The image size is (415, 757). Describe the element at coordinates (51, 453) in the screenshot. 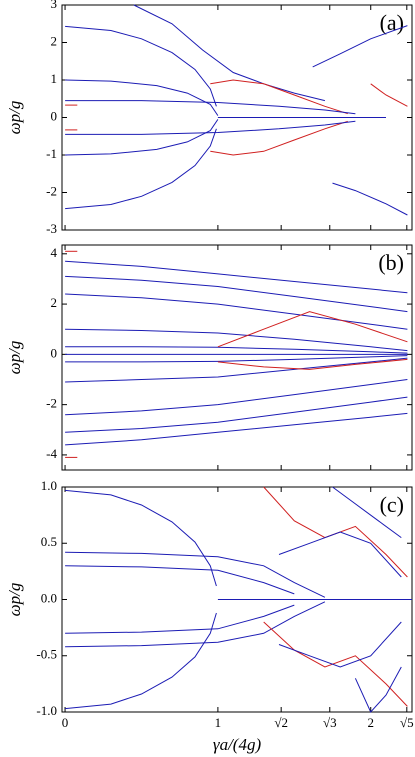

I see `y-tick-label: -4` at that location.